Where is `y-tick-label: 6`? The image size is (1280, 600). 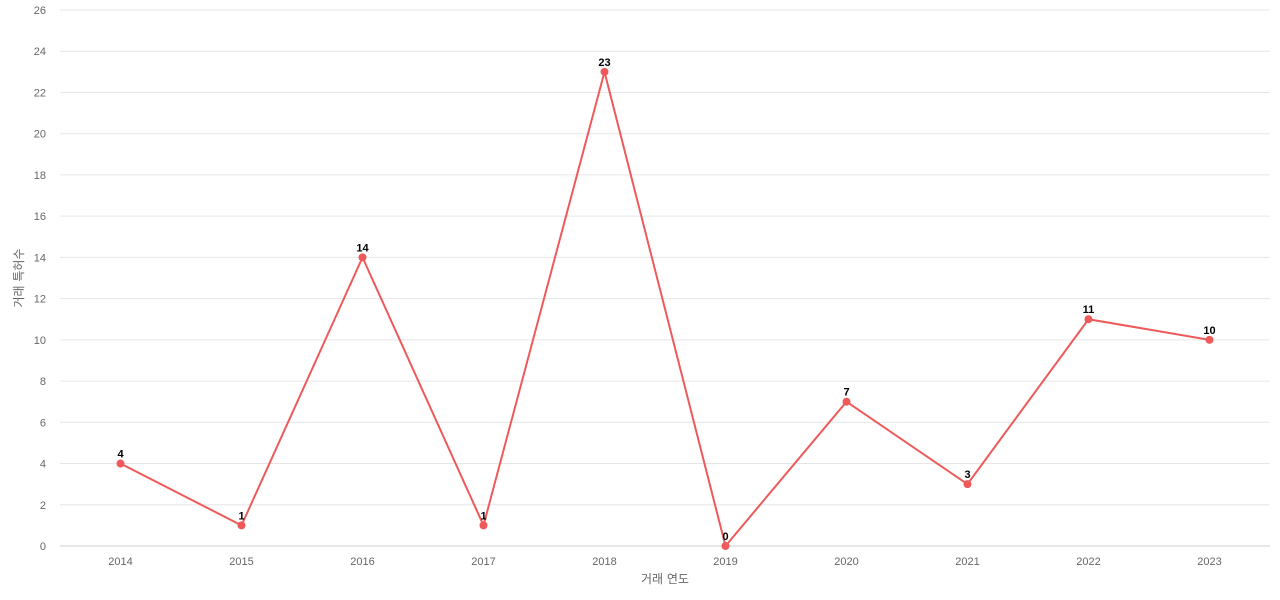
y-tick-label: 6 is located at coordinates (43, 423).